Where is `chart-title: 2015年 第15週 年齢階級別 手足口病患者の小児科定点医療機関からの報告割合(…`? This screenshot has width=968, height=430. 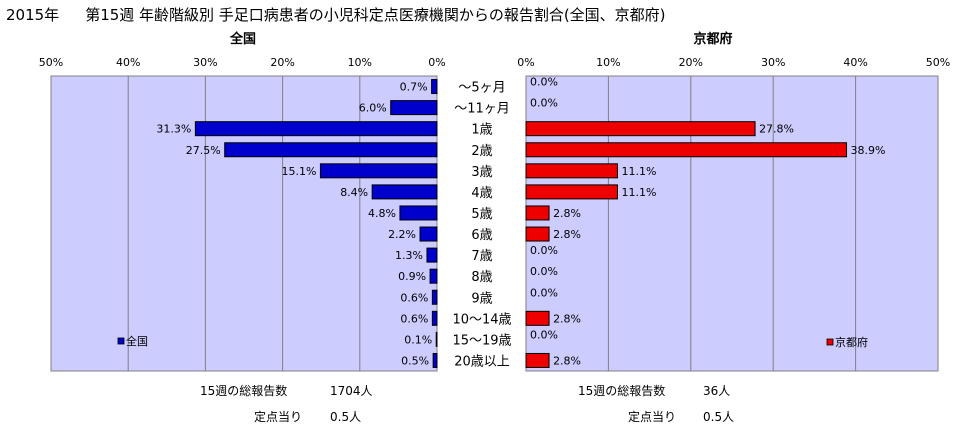
chart-title: 2015年 第15週 年齢階級別 手足口病患者の小児科定点医療機関からの報告割合(… is located at coordinates (336, 14).